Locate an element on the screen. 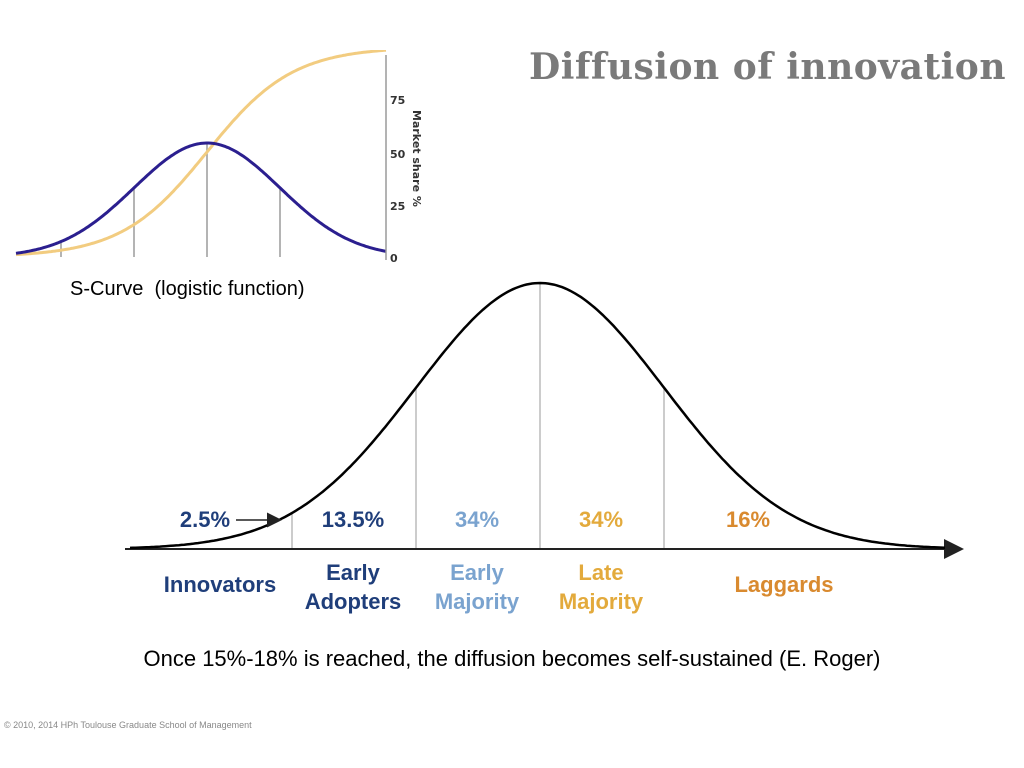 This screenshot has width=1024, height=768. early-adopters-label-line1: Early is located at coordinates (353, 572).